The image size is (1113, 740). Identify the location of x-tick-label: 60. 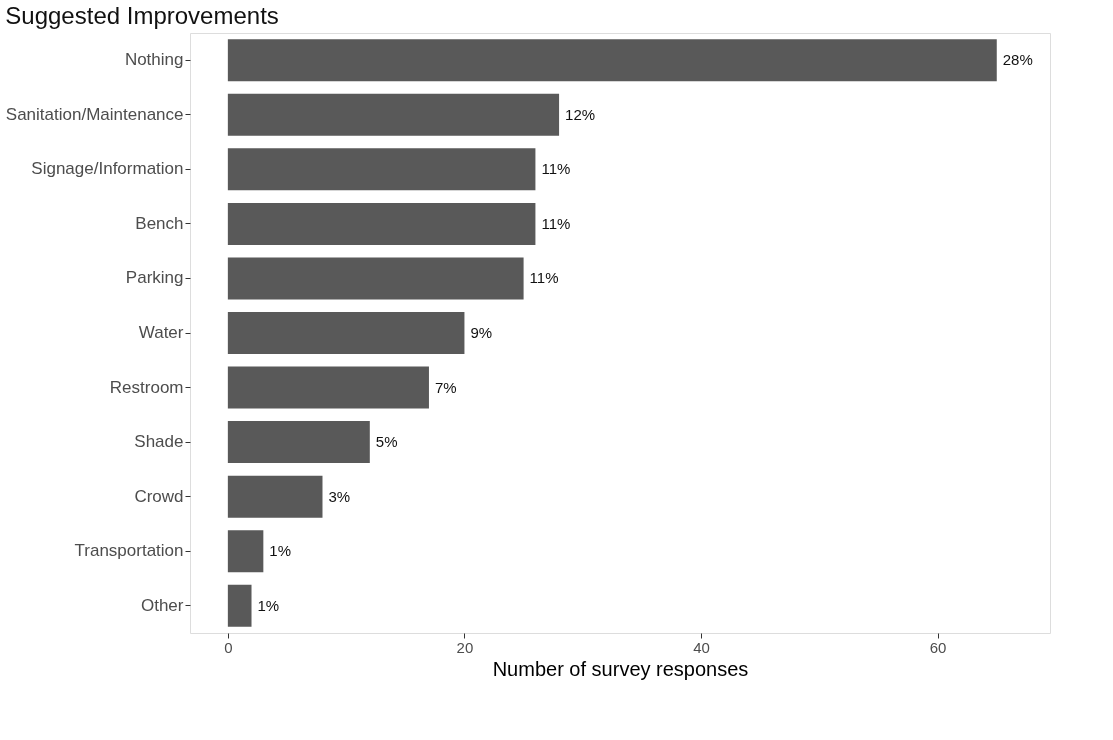
(938, 647).